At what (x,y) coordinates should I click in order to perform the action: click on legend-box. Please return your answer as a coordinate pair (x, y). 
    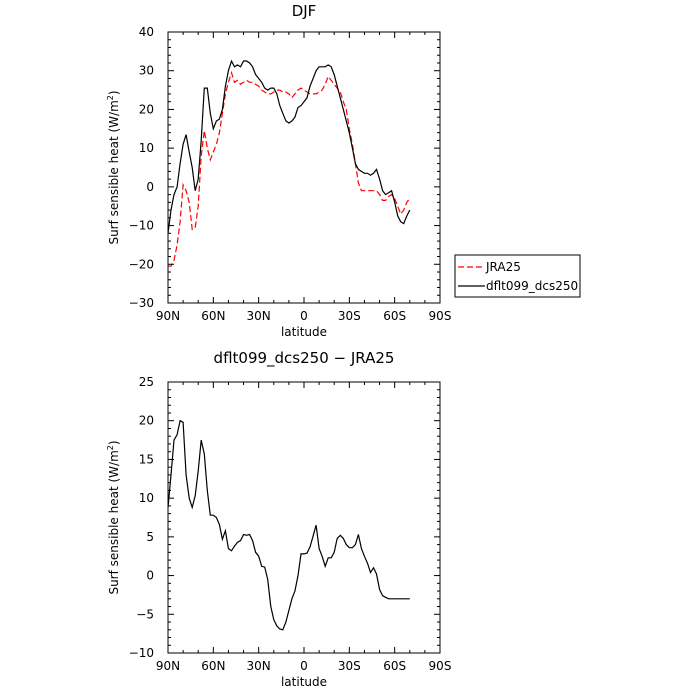
    Looking at the image, I should click on (517, 276).